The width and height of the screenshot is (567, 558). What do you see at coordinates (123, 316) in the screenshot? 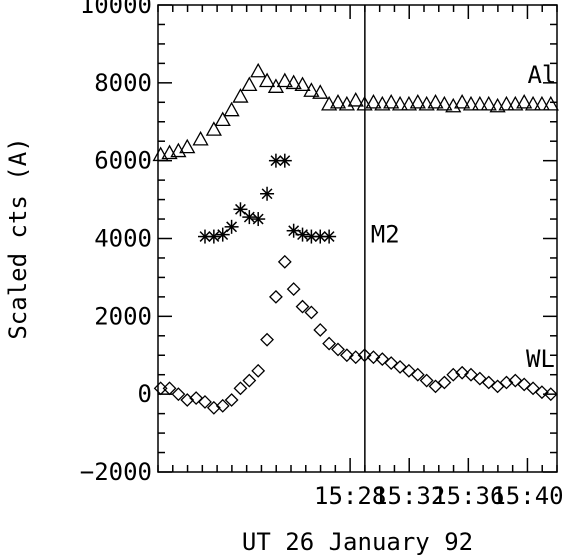
I see `y-tick-label: 2000` at bounding box center [123, 316].